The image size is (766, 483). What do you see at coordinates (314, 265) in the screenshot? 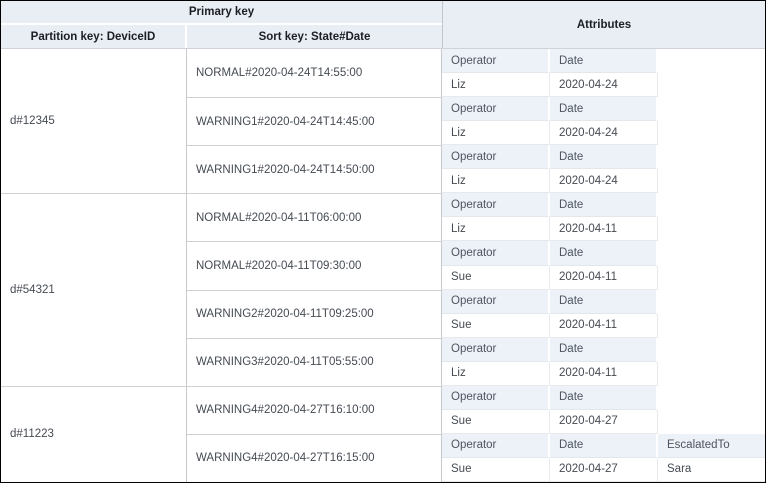
I see `sort-key-cell: NORMAL#2020-04-11T09:30:00` at bounding box center [314, 265].